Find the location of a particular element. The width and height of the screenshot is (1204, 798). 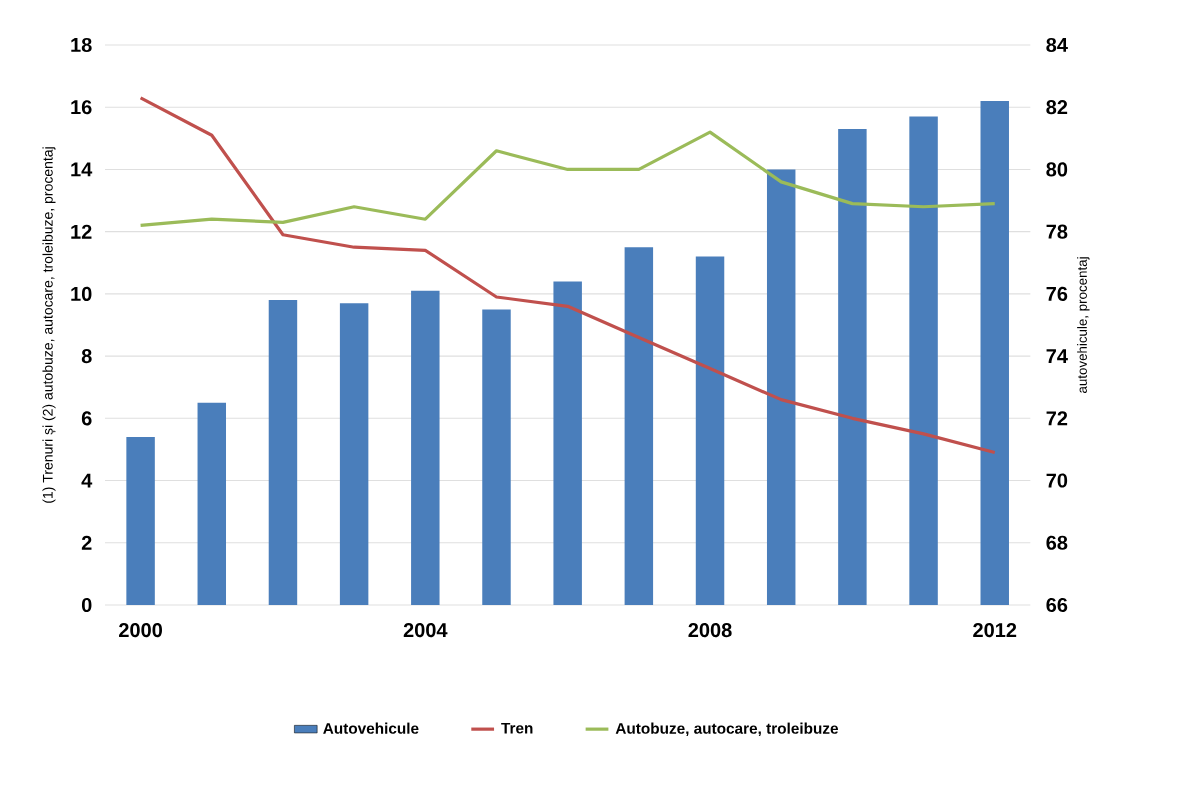

y2-tick-label: 70 is located at coordinates (1057, 480).